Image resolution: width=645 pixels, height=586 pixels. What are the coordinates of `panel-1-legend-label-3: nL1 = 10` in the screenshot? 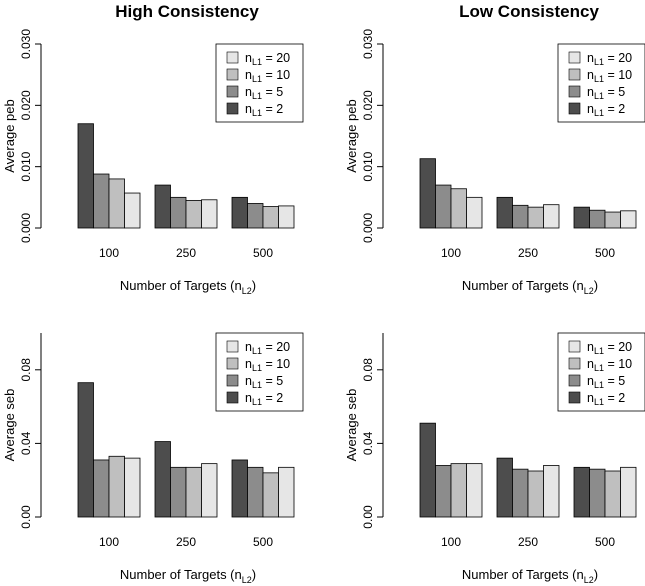 It's located at (267, 76).